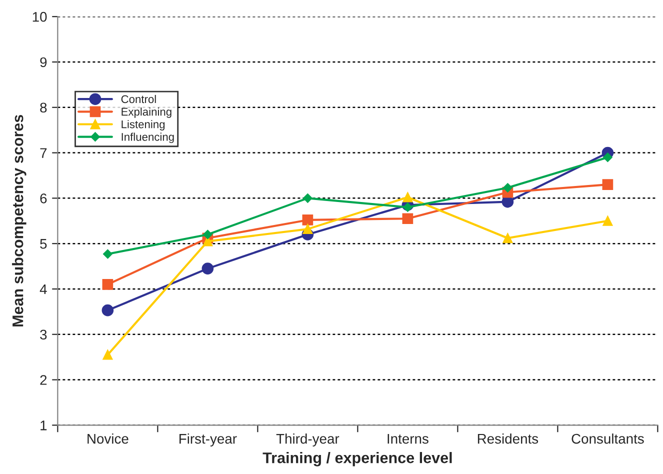 The height and width of the screenshot is (474, 663). What do you see at coordinates (408, 439) in the screenshot?
I see `x-tick-label: Interns` at bounding box center [408, 439].